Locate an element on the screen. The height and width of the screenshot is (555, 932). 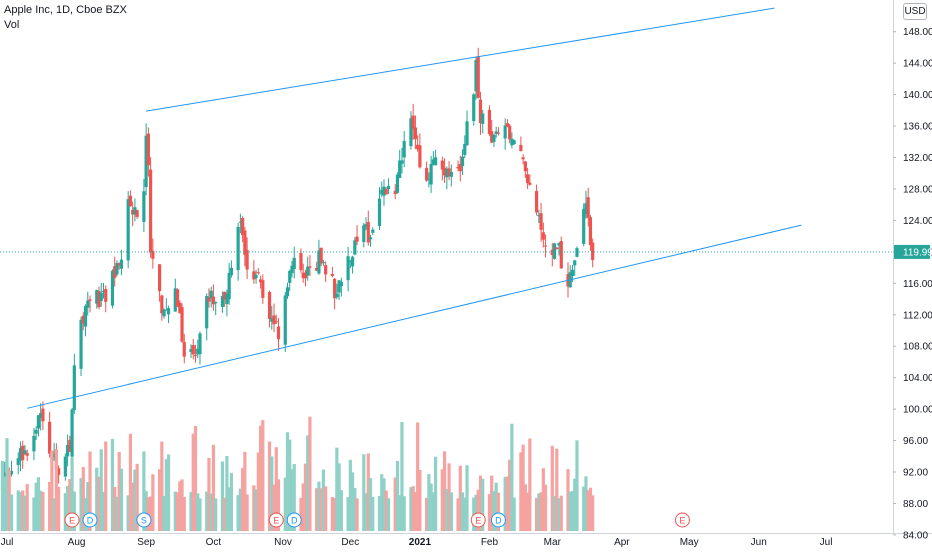
time-tick-label: Mar is located at coordinates (553, 542).